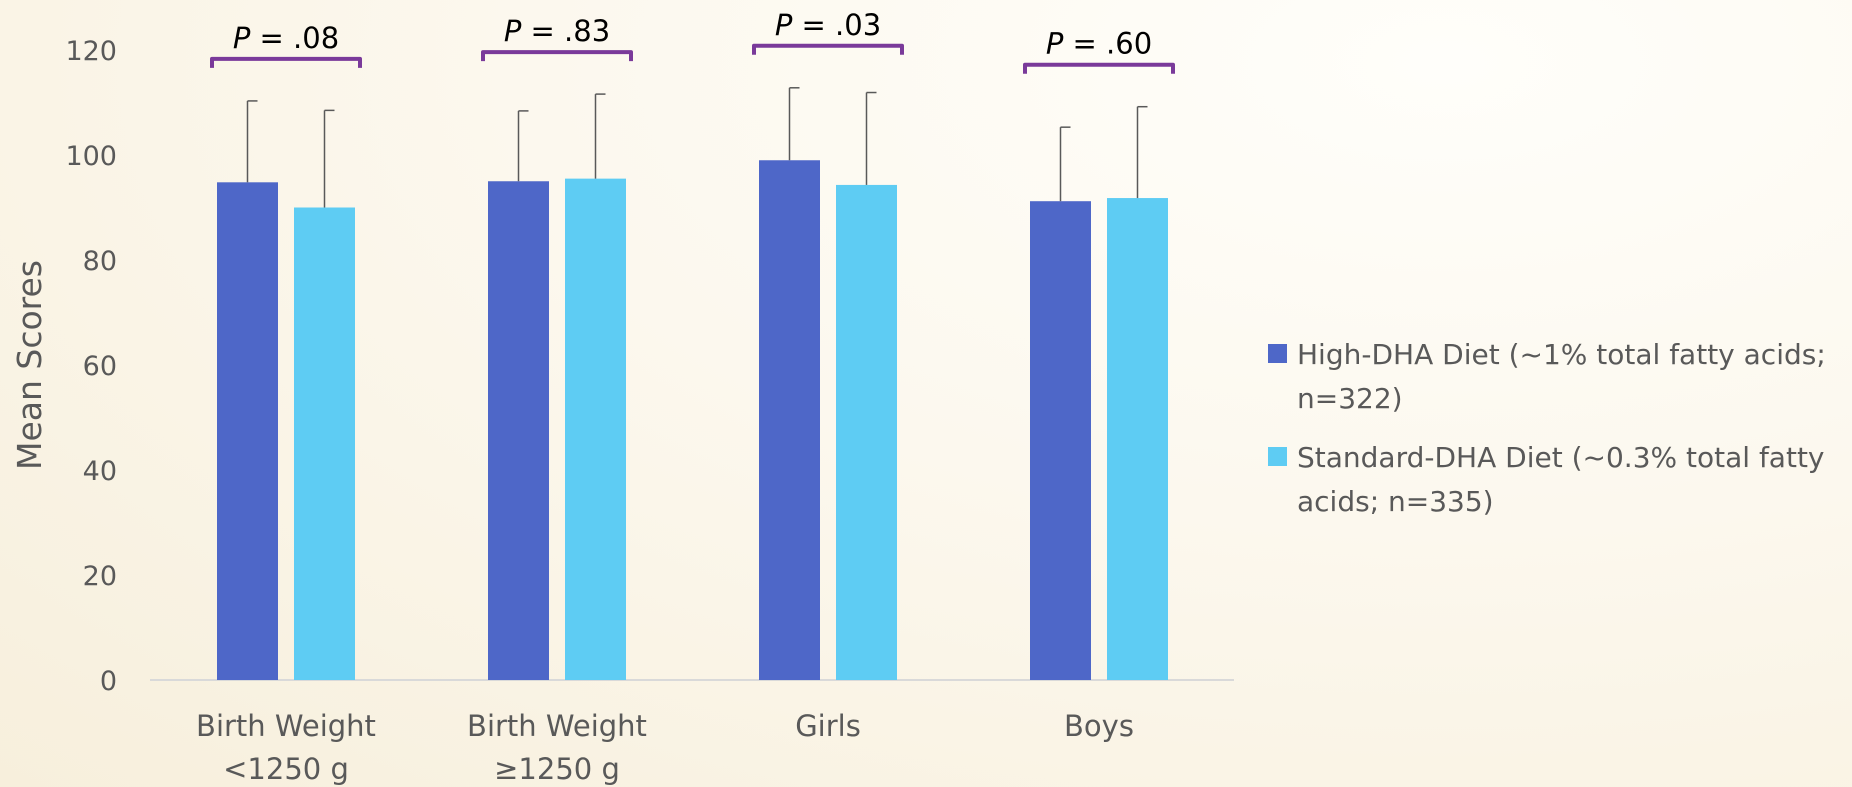  Describe the element at coordinates (1099, 44) in the screenshot. I see `p-value-label: P = .60` at that location.